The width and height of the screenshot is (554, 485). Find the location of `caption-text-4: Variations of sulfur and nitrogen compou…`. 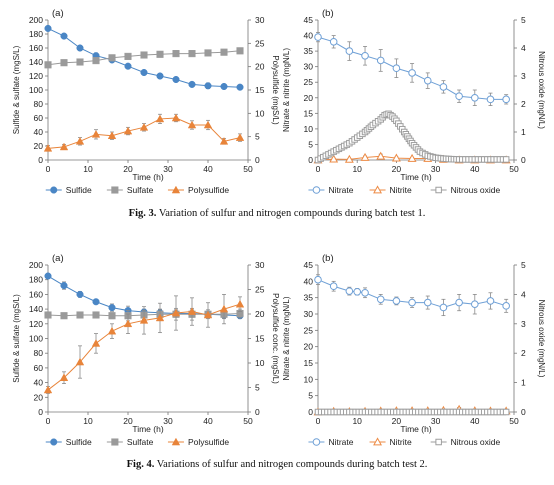

caption-text-4: Variations of sulfur and nitrogen compou… is located at coordinates (292, 464).